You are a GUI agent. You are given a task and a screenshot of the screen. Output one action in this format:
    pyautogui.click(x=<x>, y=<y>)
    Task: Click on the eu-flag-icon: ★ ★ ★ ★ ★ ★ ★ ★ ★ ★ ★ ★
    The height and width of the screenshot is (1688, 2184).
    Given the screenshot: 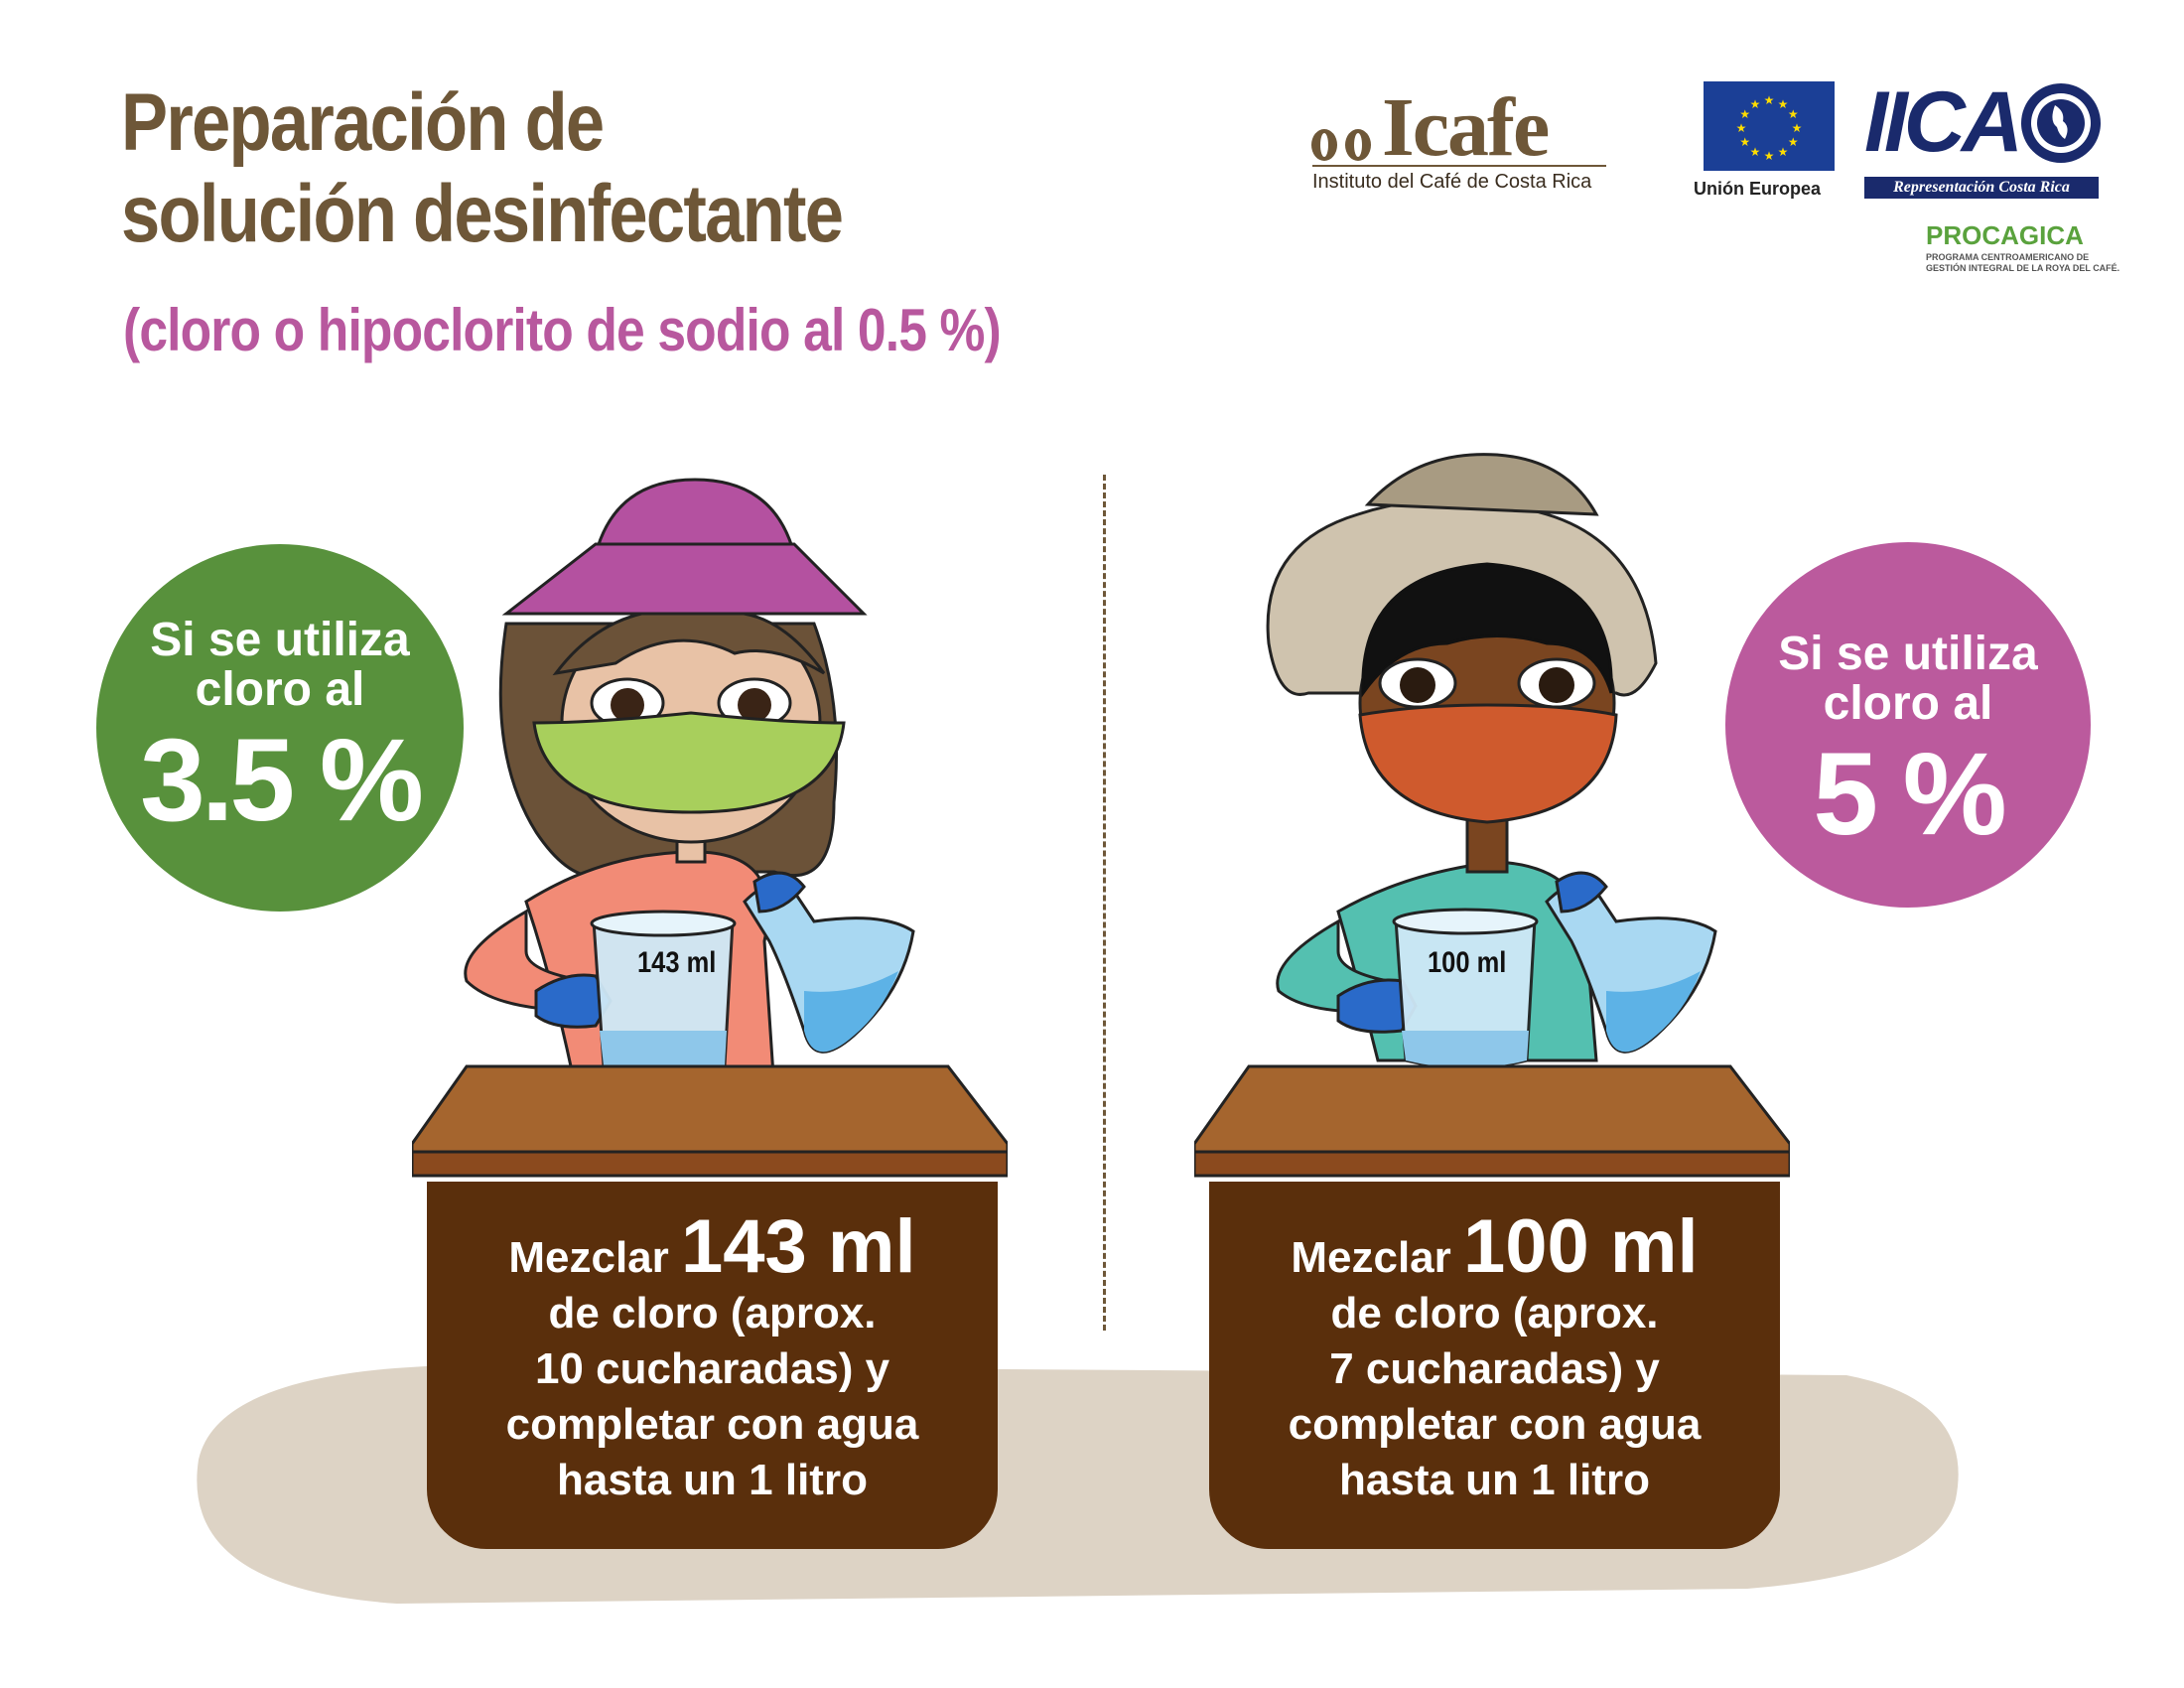 What is the action you would take?
    pyautogui.click(x=1769, y=126)
    